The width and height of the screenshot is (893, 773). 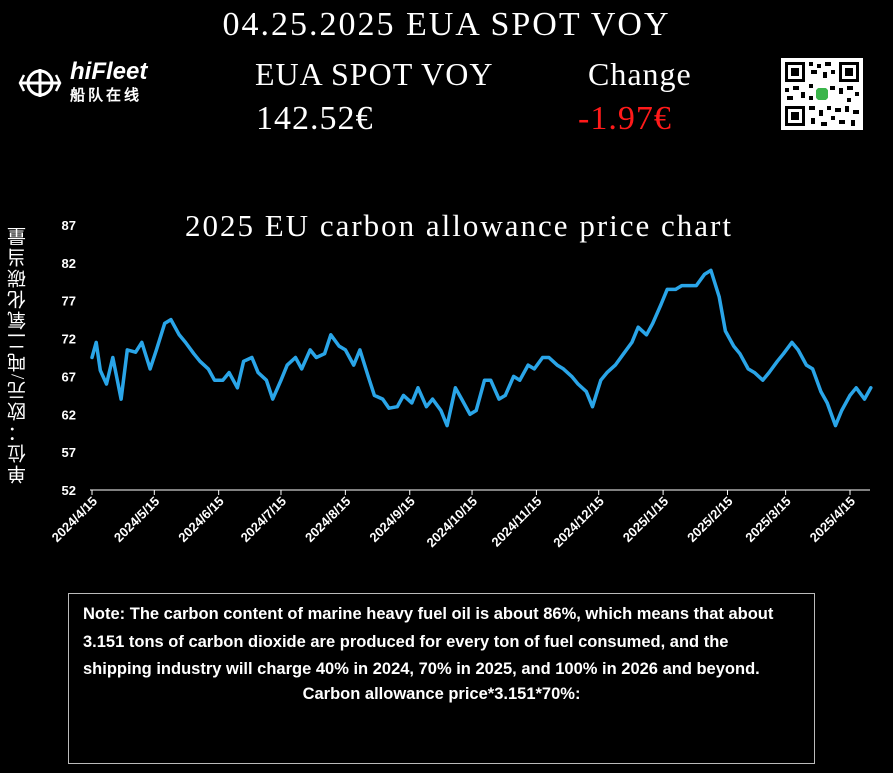 I want to click on instrument-price: 142.52€, so click(x=315, y=118).